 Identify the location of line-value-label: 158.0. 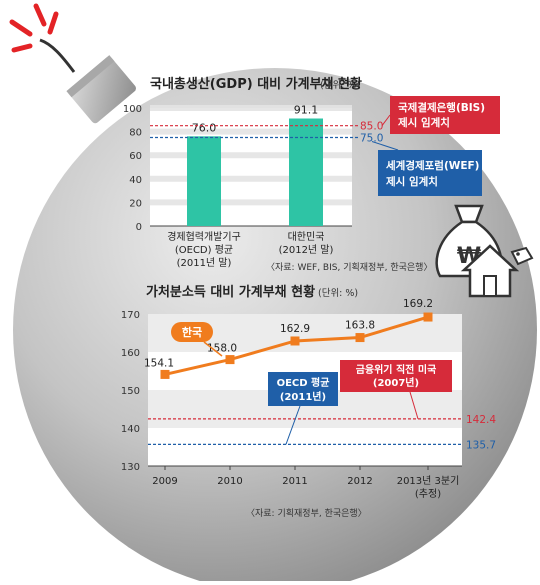
(222, 349).